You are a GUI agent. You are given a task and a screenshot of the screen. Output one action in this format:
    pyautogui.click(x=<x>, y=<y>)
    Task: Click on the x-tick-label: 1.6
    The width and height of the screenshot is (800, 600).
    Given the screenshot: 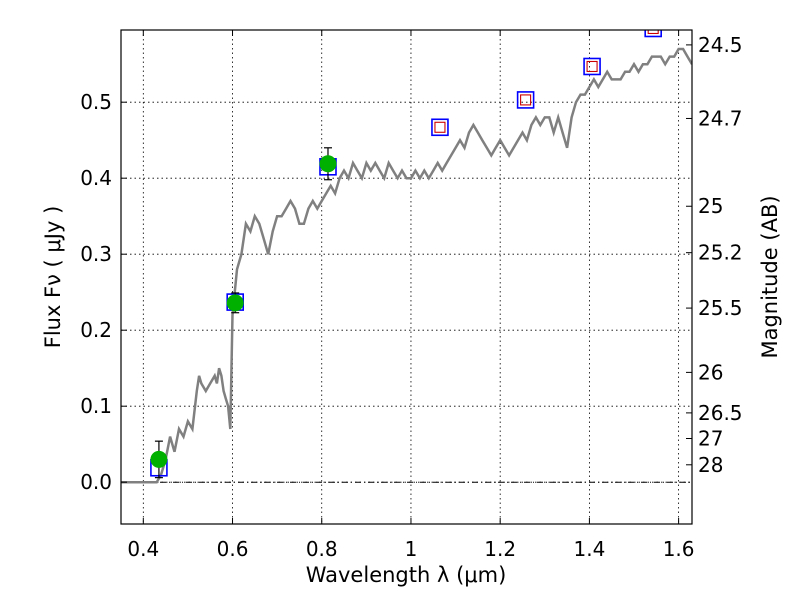 What is the action you would take?
    pyautogui.click(x=679, y=549)
    